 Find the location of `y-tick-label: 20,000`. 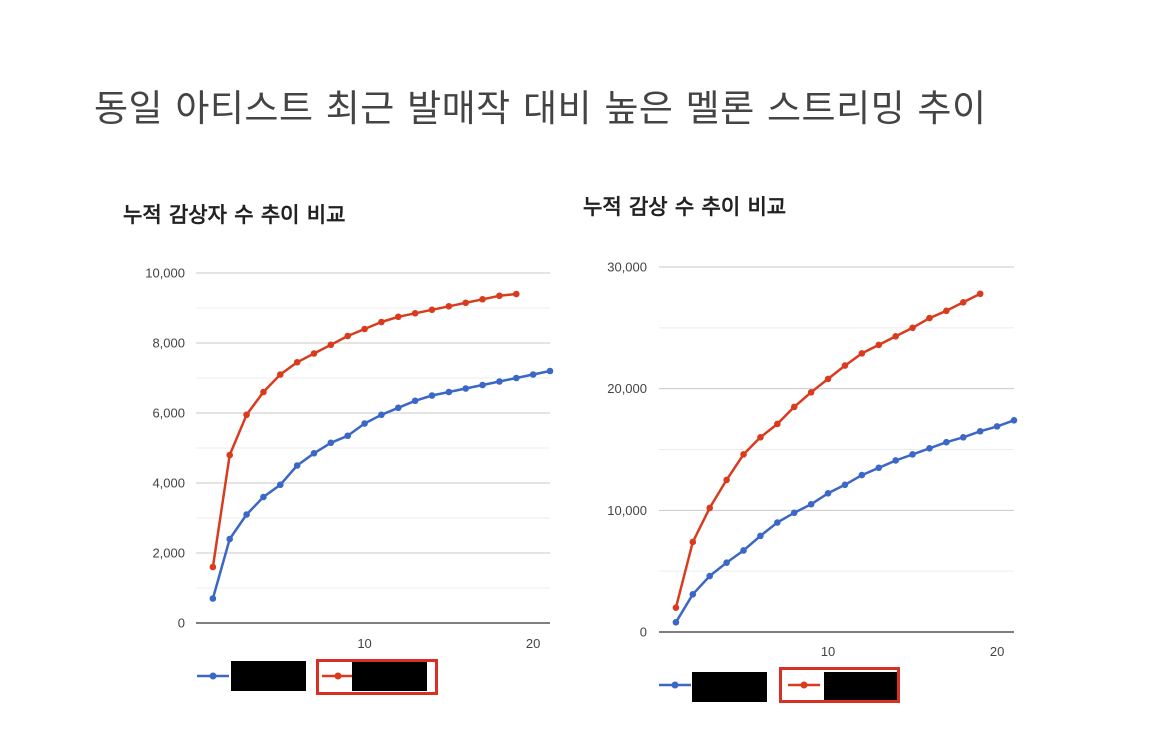

y-tick-label: 20,000 is located at coordinates (627, 388).